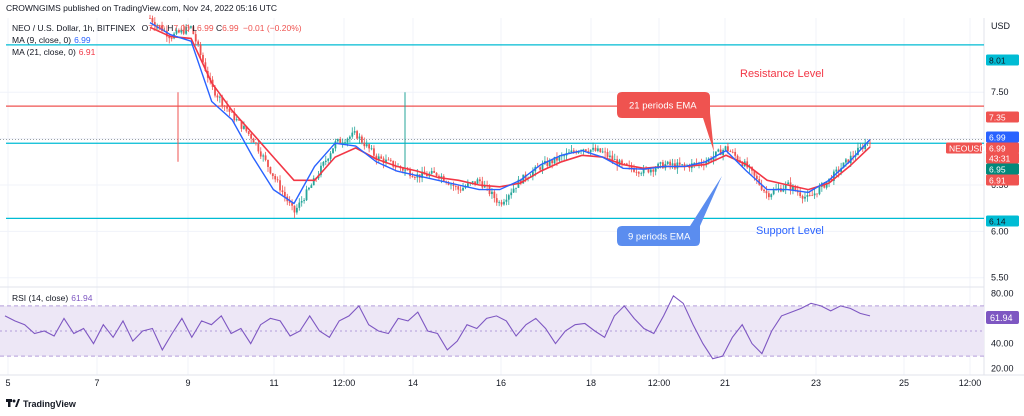 The image size is (1024, 416). I want to click on ma9-legend: MA (9, close, 0) 6.99, so click(51, 40).